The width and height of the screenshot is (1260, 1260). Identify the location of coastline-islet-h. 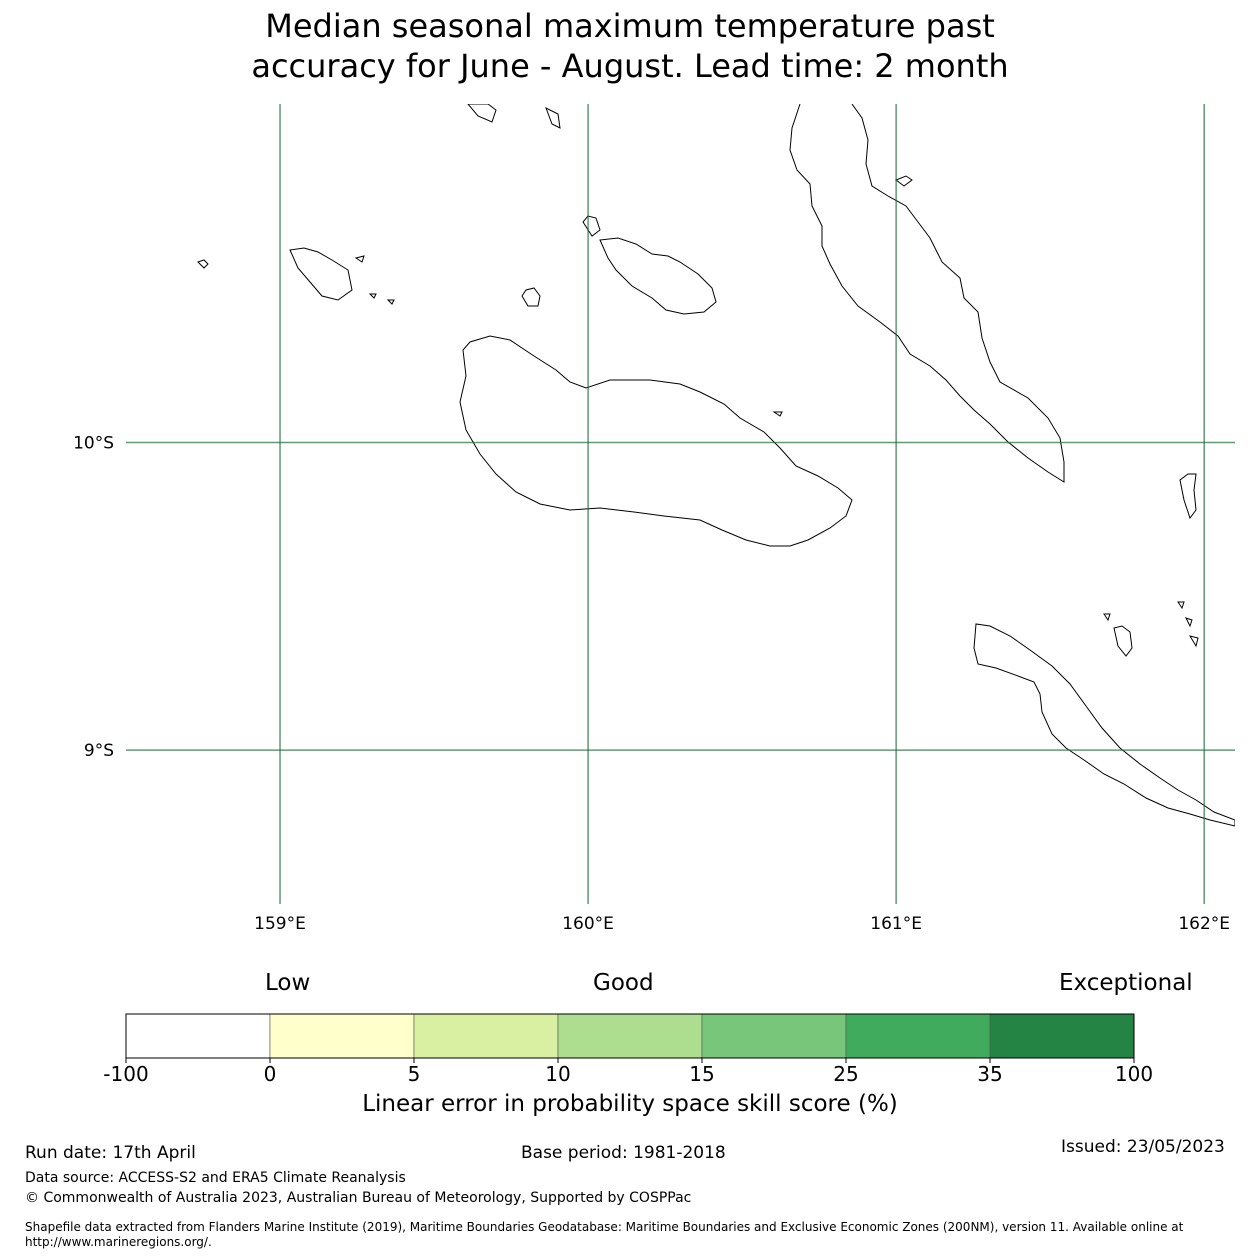
(1189, 622).